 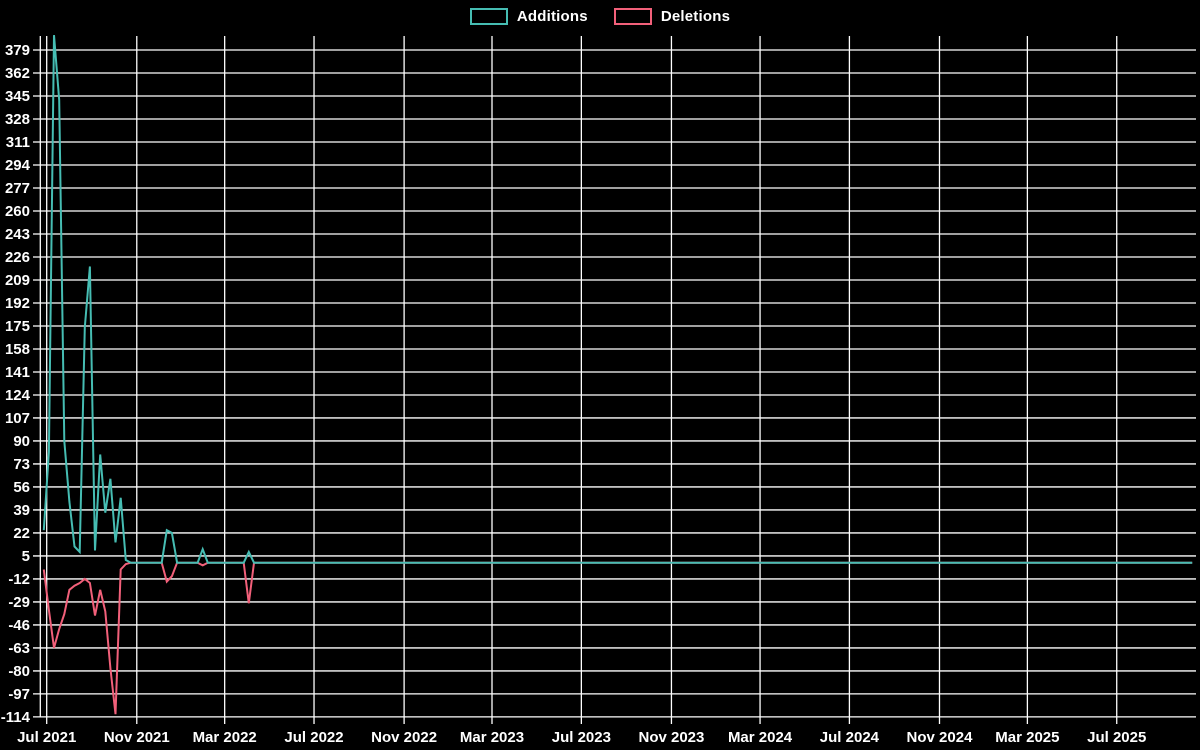 I want to click on y-tick-label: -97, so click(x=19, y=694).